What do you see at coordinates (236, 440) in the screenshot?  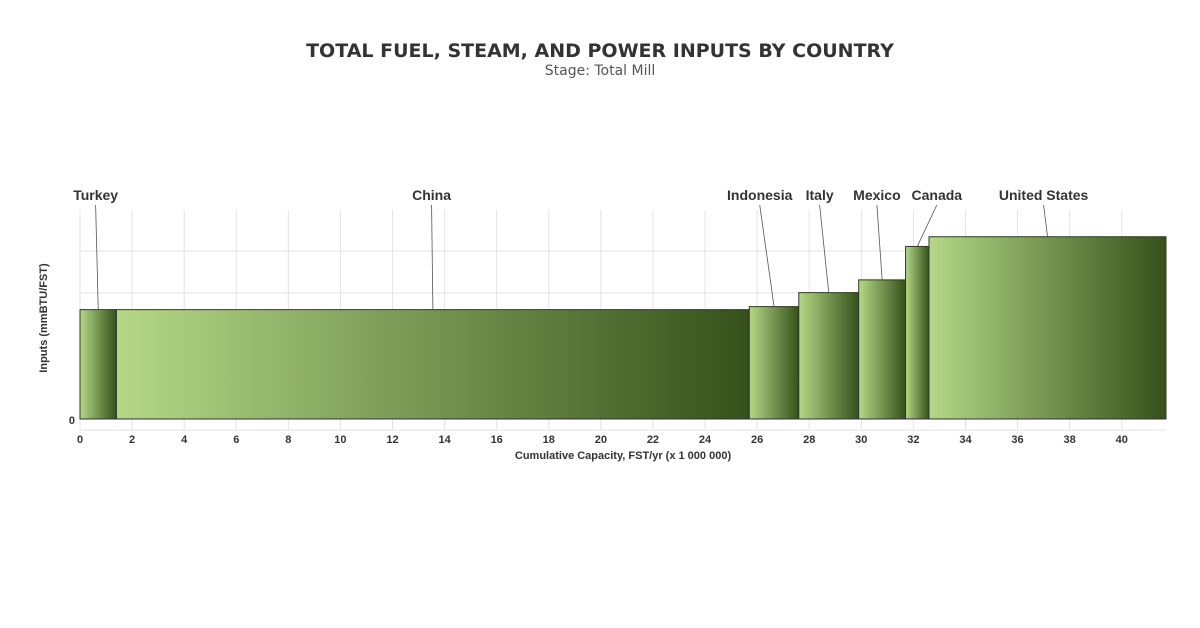 I see `x-tick-label: 6` at bounding box center [236, 440].